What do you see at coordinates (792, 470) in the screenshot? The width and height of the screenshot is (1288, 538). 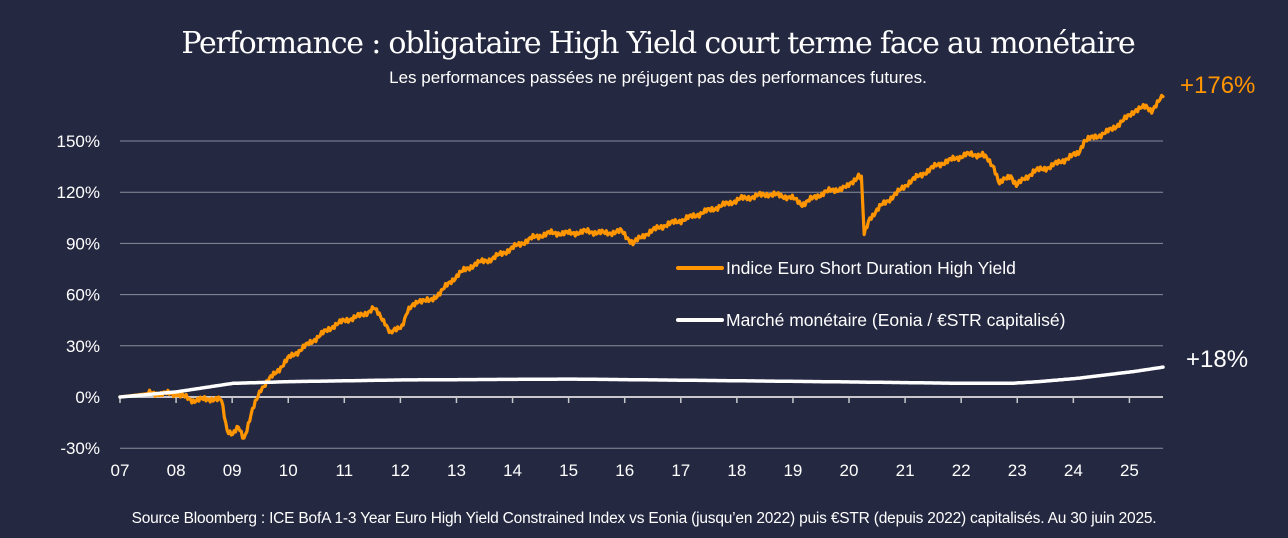 I see `x-tick-label: 19` at bounding box center [792, 470].